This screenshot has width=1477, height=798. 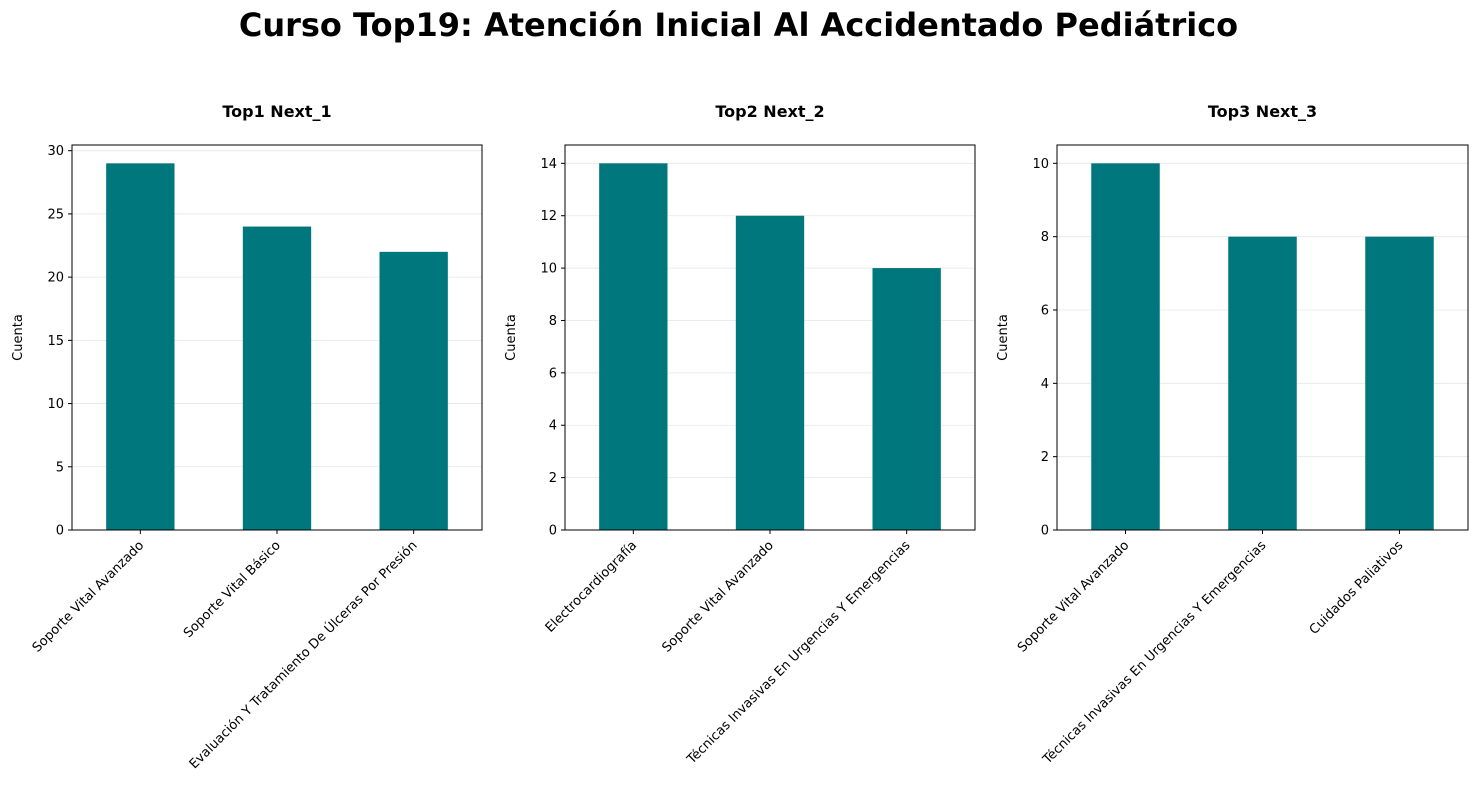 What do you see at coordinates (55, 404) in the screenshot?
I see `y-tick-label-2: 10` at bounding box center [55, 404].